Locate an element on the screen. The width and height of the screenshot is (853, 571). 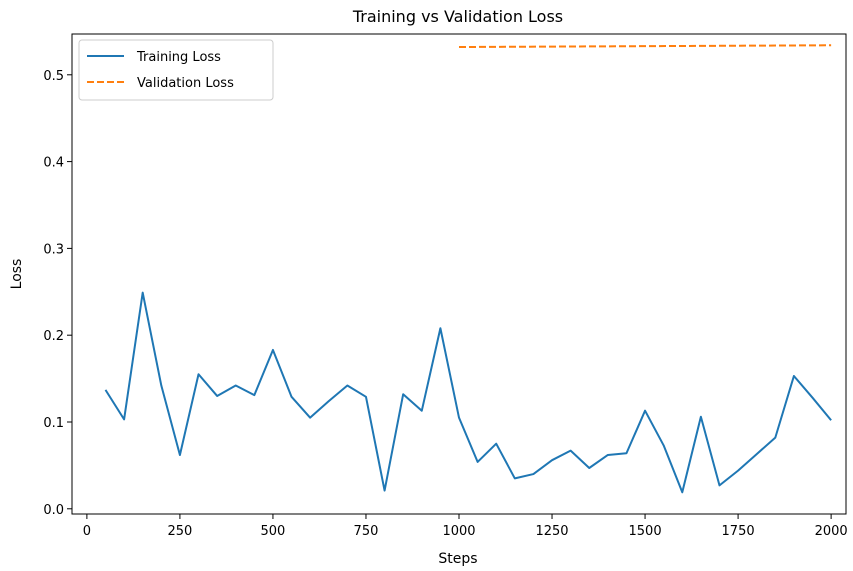
x-tick-label: 250 is located at coordinates (179, 531).